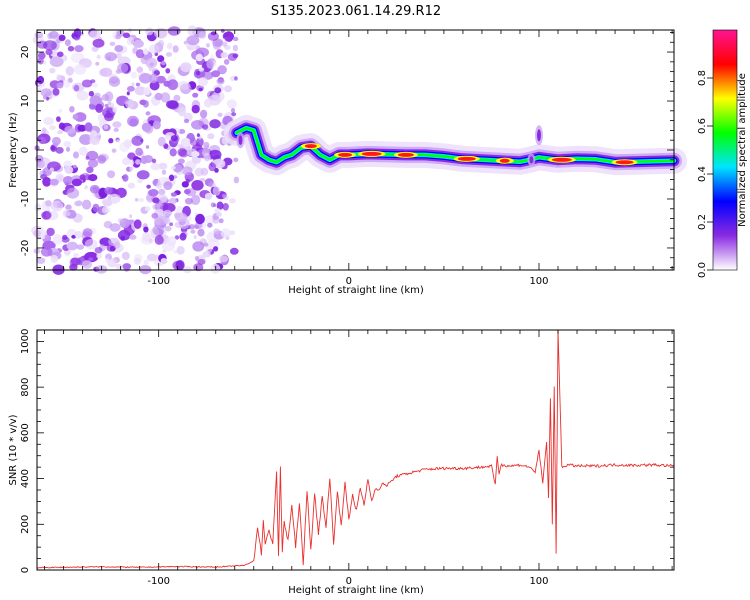 This screenshot has width=750, height=600. Describe the element at coordinates (356, 11) in the screenshot. I see `figure-title: S135.2023.061.14.29.R12` at that location.